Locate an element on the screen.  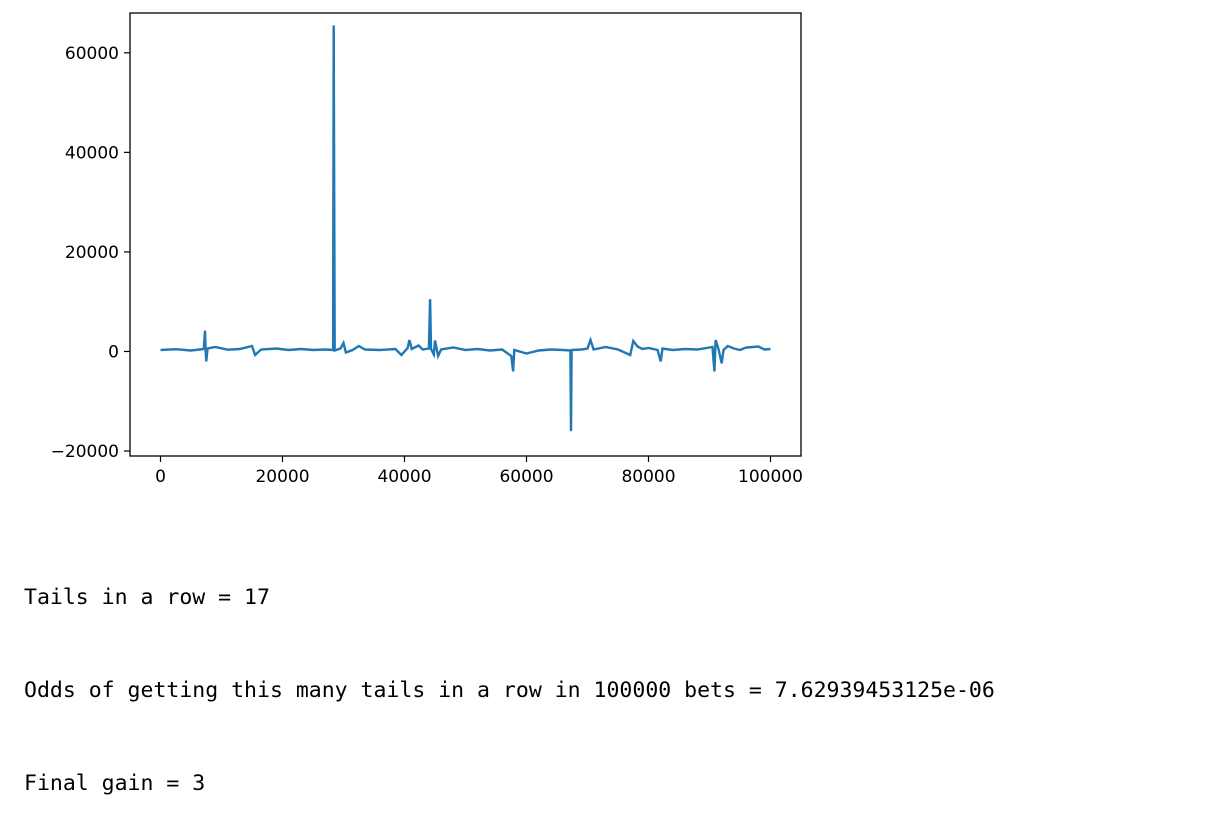
y-tick-label: 60000 is located at coordinates (92, 54).